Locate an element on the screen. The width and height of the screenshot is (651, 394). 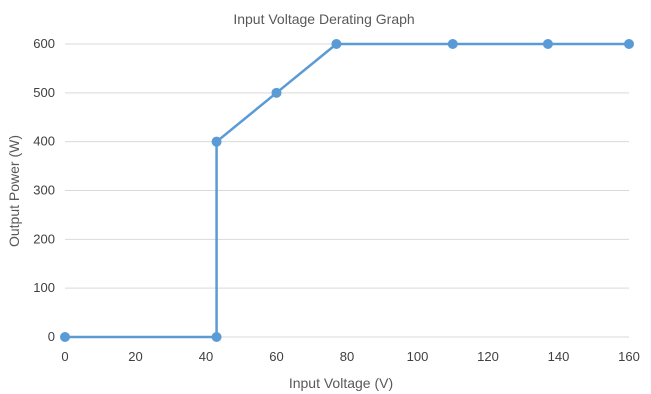
x-tick-label: 100 is located at coordinates (418, 356).